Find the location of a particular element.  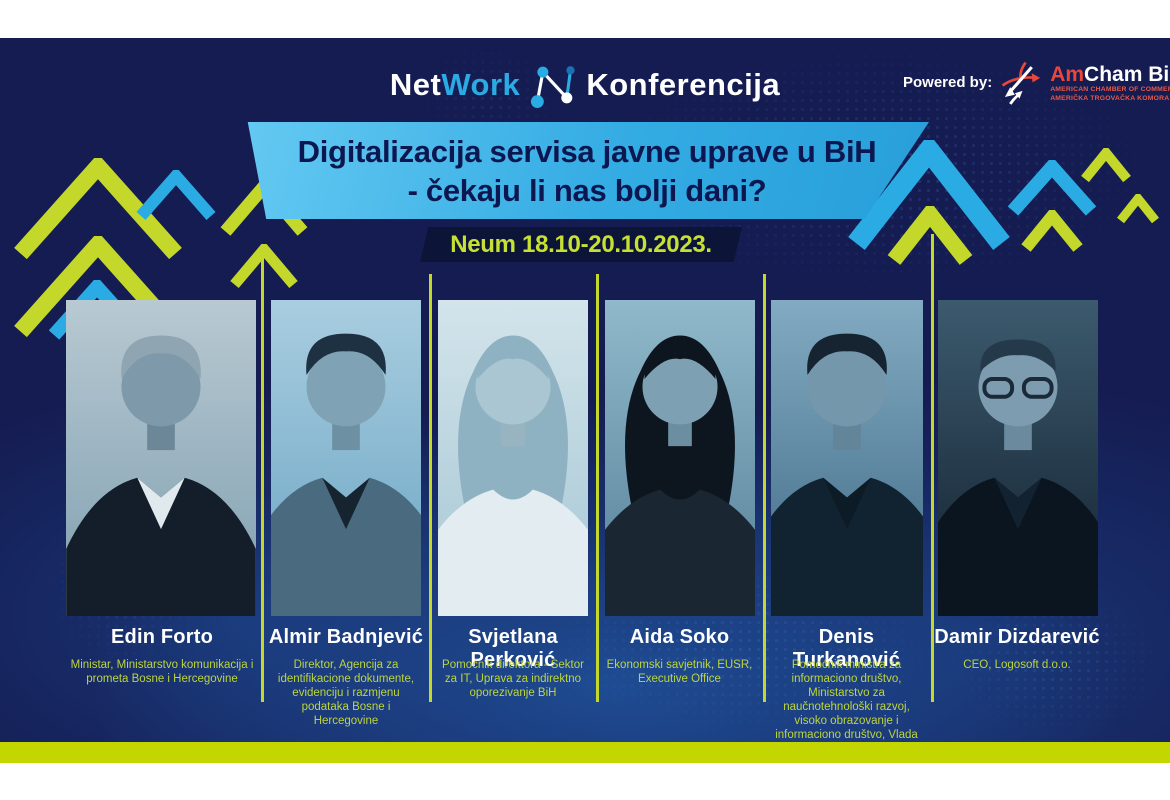

network-n-icon is located at coordinates (553, 87).